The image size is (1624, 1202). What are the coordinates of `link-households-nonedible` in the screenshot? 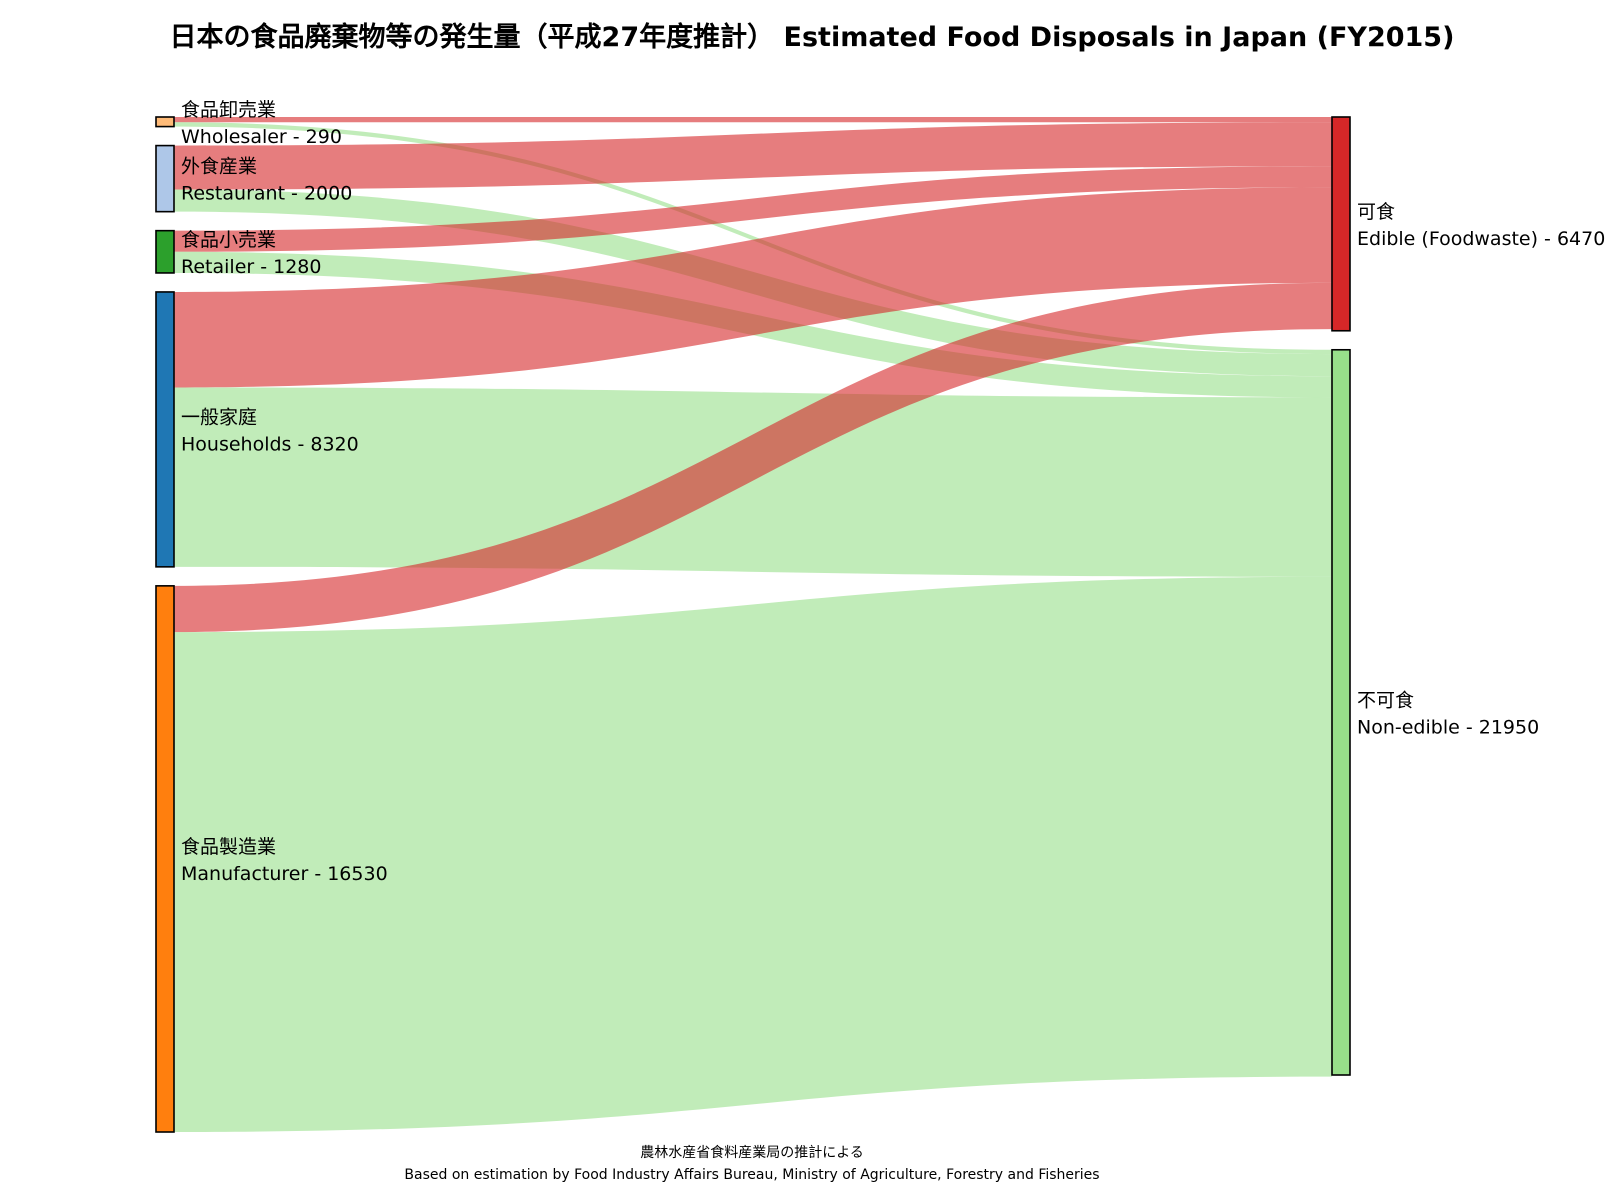 It's located at (753, 482).